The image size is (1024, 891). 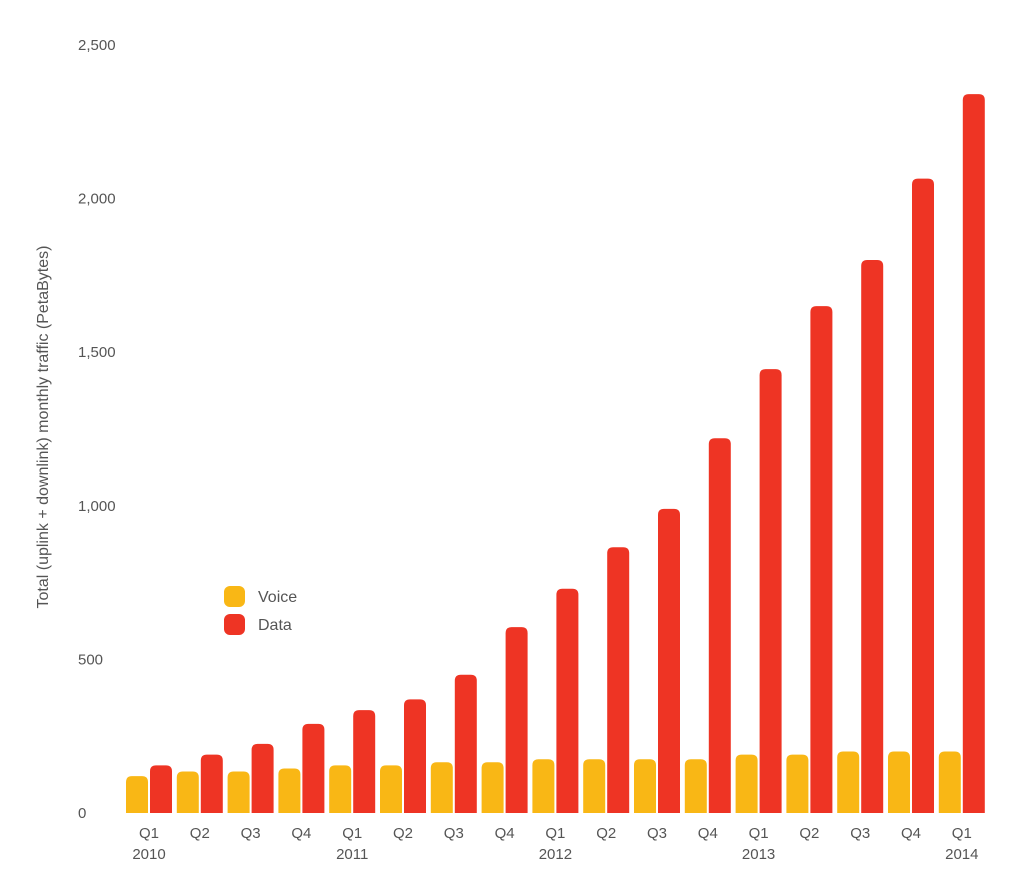 What do you see at coordinates (82, 813) in the screenshot?
I see `y-tick-label: 0` at bounding box center [82, 813].